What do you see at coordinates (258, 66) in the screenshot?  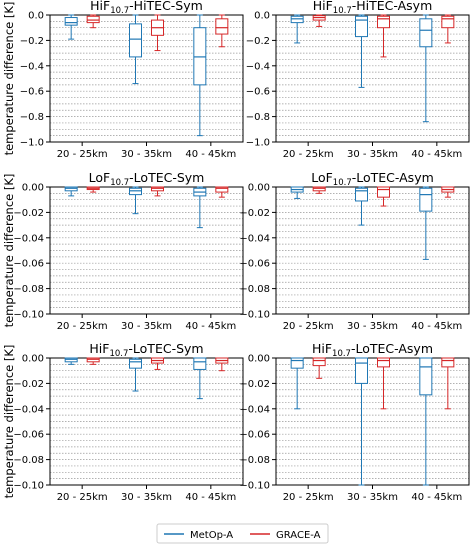 I see `y-tick-label: −0.4` at bounding box center [258, 66].